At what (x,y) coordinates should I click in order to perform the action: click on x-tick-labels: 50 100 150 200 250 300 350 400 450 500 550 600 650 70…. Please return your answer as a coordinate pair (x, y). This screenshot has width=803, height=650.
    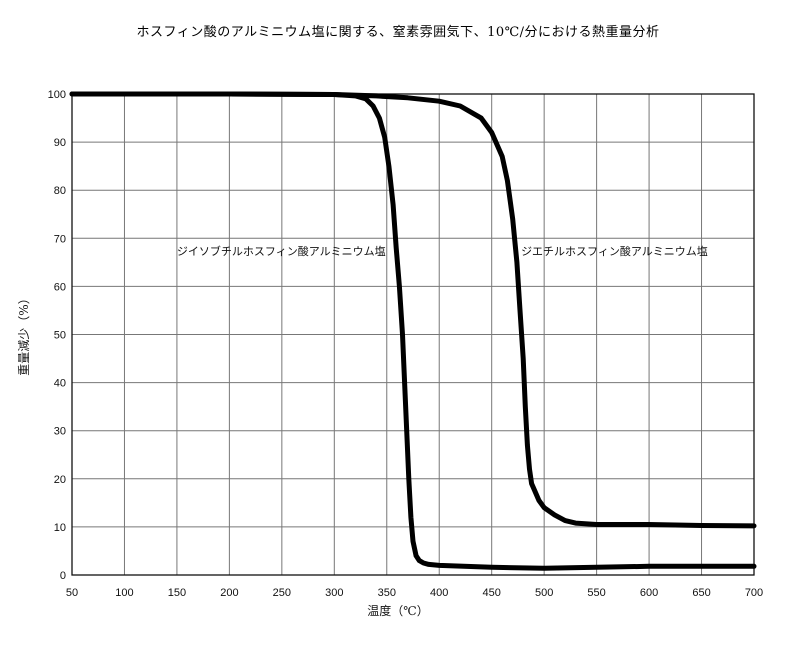
    Looking at the image, I should click on (414, 593).